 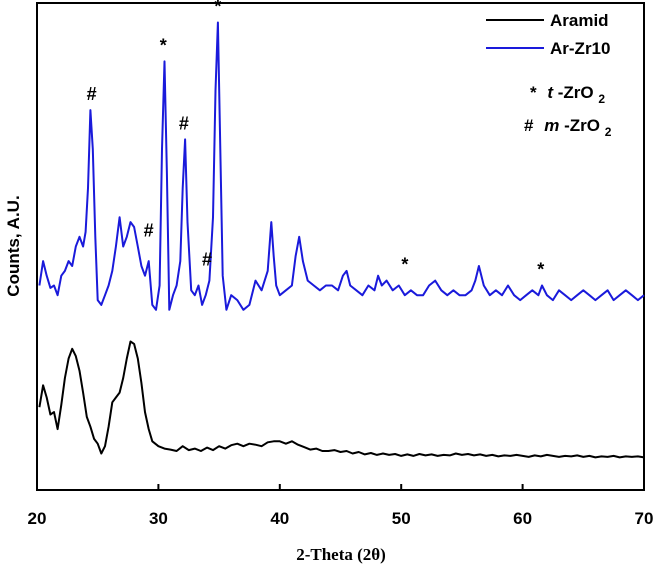 I want to click on legend-m-zro2: # m -ZrO 2, so click(x=568, y=127).